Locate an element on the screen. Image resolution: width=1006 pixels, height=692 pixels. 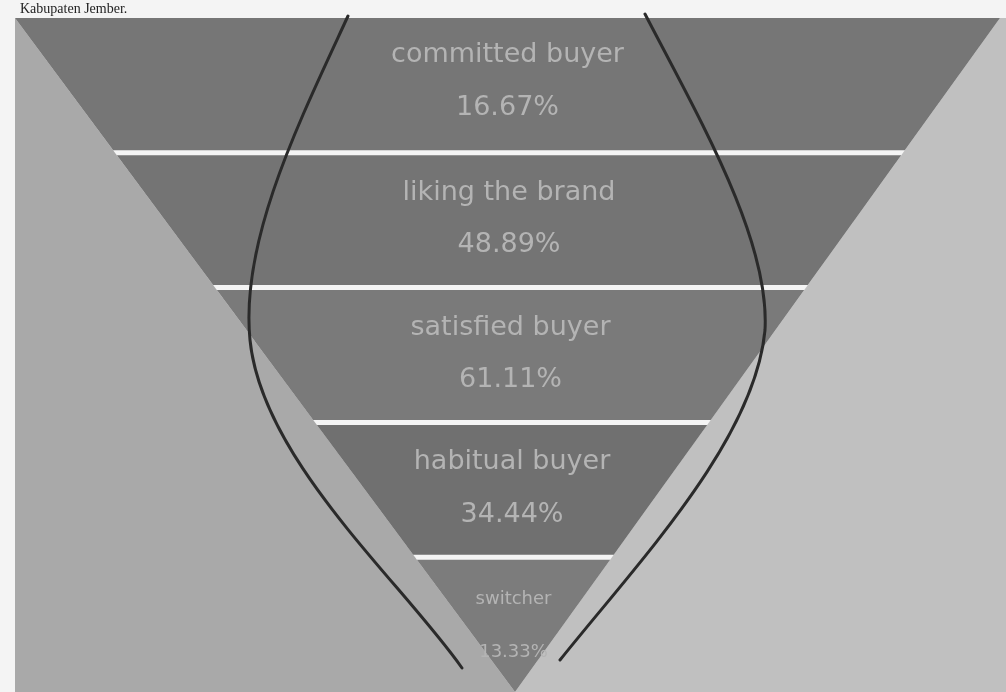
category-label: habitual buyer is located at coordinates (512, 460).